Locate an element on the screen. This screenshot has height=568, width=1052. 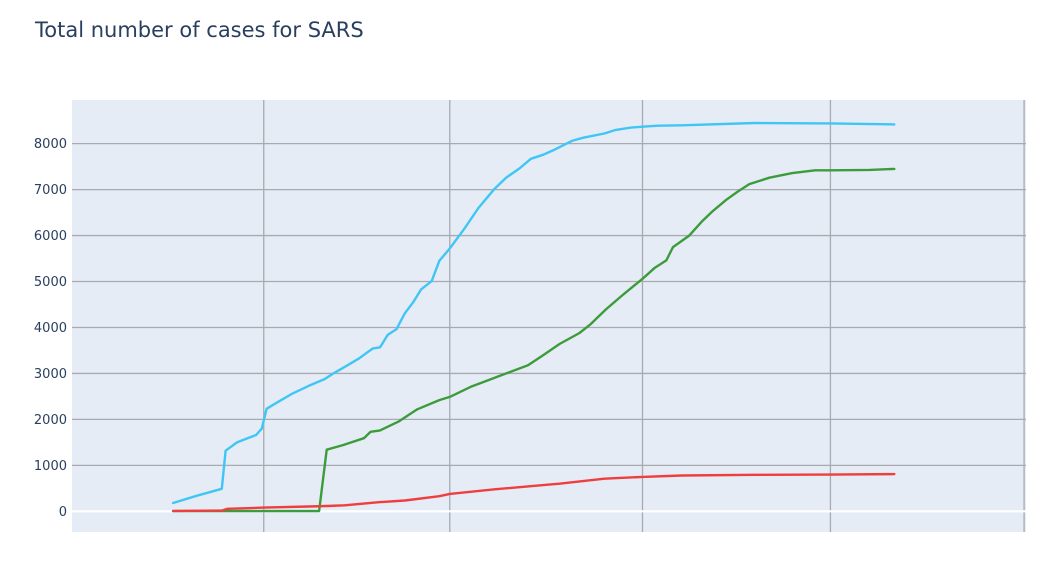
y-axis-tick-labels: 0 1000 2000 3000 4000 5000 6000 7000 8000 is located at coordinates (50, 328).